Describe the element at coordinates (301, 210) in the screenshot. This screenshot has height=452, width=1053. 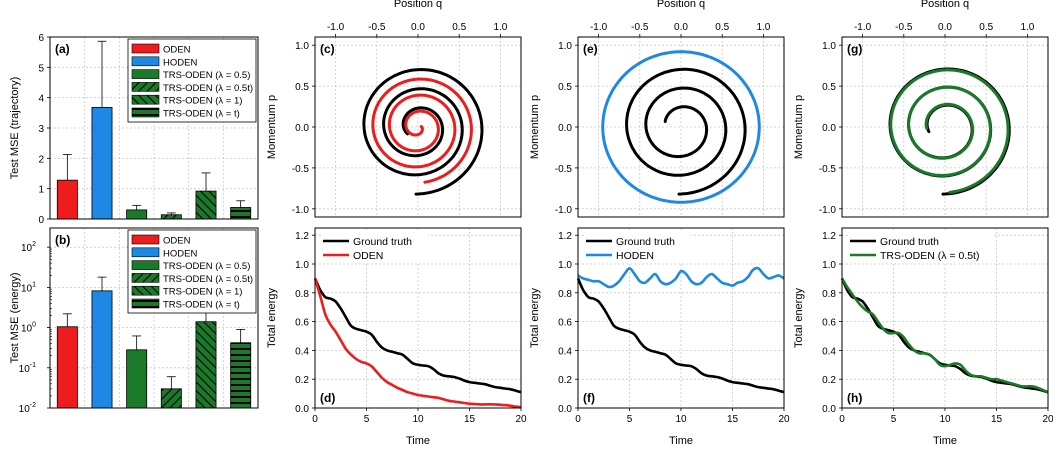
I see `panel-c-ytick-label: -1.0` at that location.